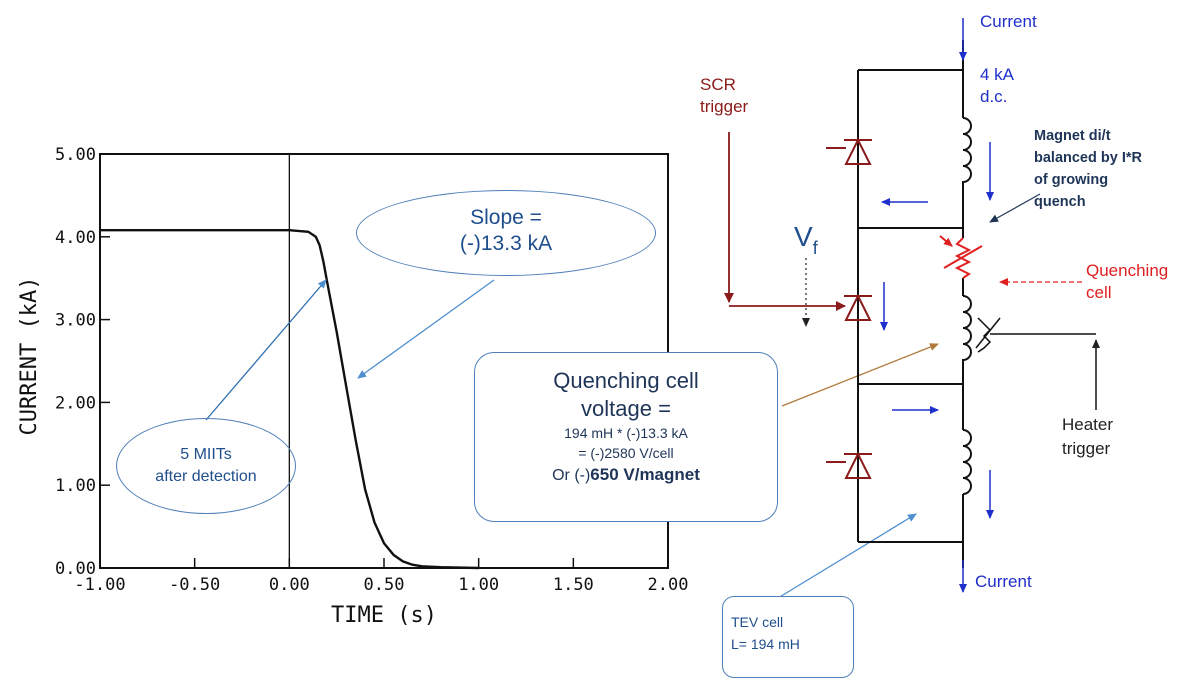  I want to click on qv-pointer, so click(860, 375).